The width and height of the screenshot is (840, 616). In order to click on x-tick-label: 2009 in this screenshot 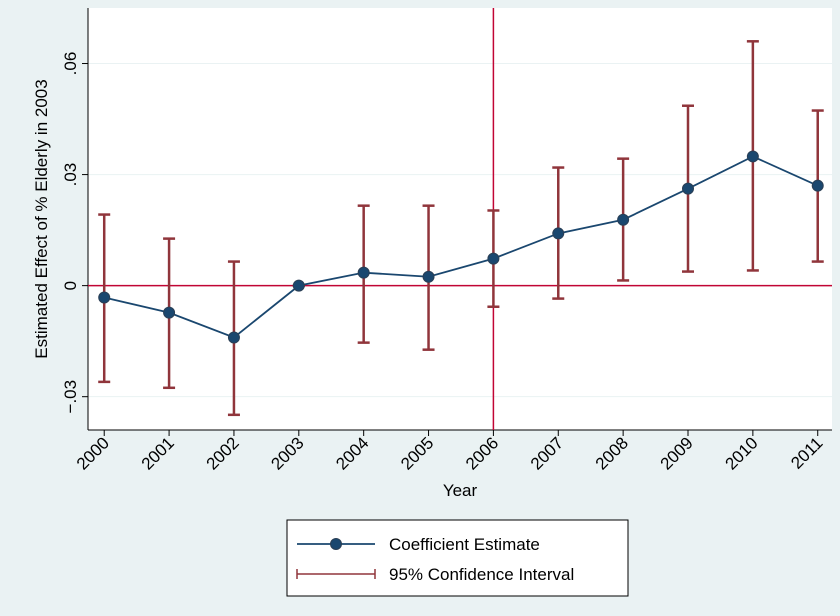, I will do `click(677, 453)`.